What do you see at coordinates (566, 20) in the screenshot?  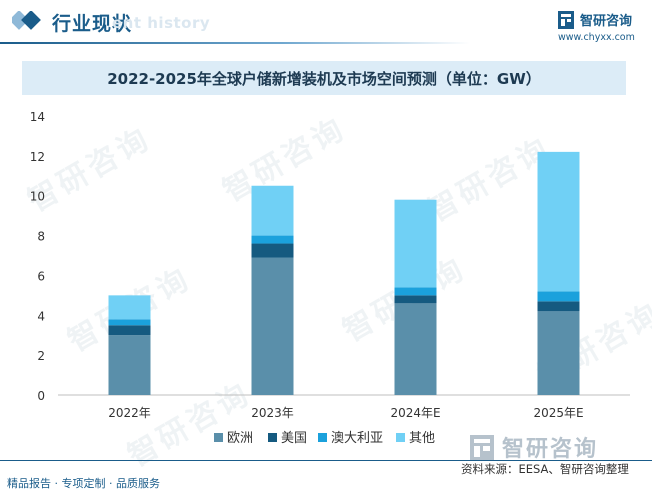 I see `brand-logo-icon` at bounding box center [566, 20].